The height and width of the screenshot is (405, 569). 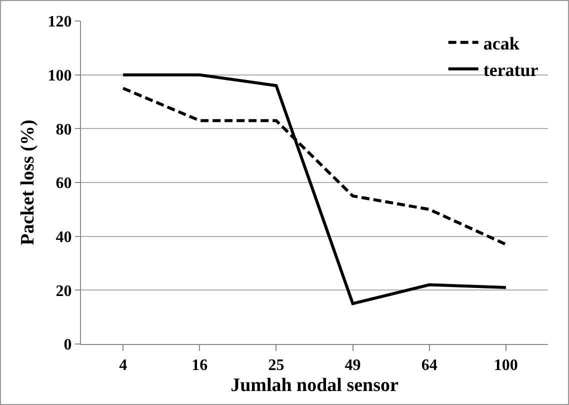 What do you see at coordinates (510, 70) in the screenshot?
I see `legend-label: teratur` at bounding box center [510, 70].